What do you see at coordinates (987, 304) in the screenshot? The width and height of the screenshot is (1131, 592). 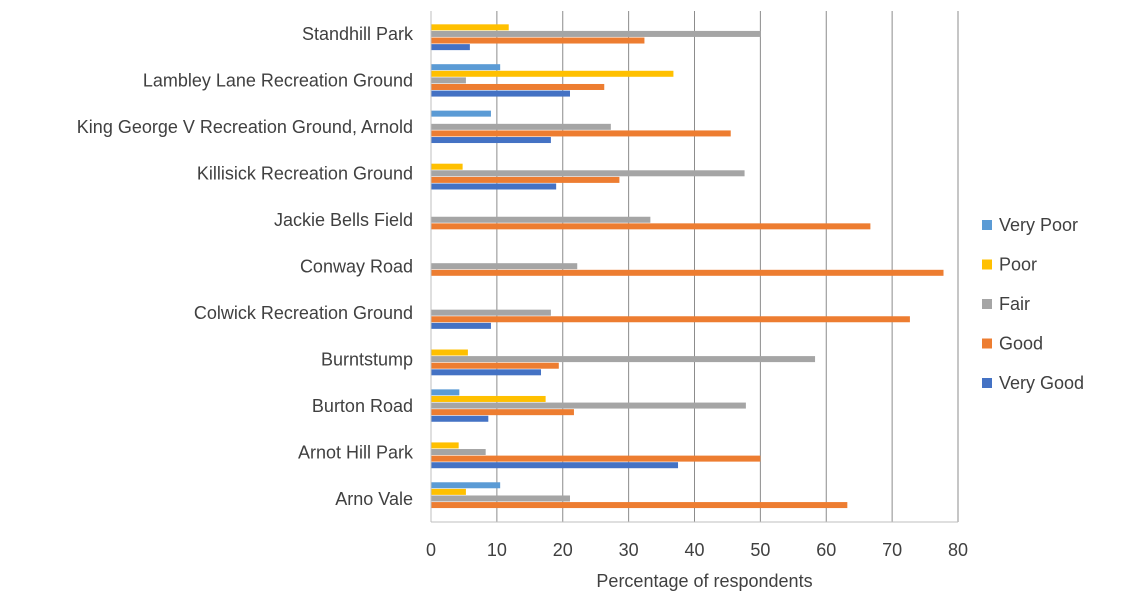 I see `legend-swatch-fair` at bounding box center [987, 304].